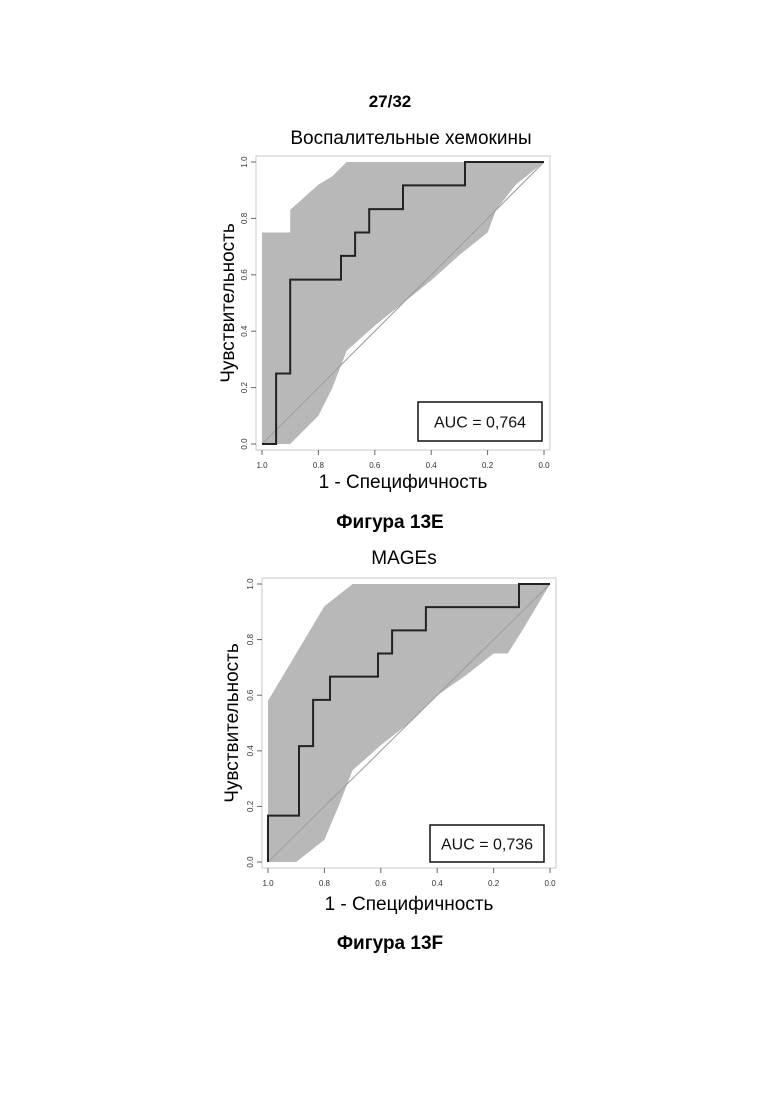 The height and width of the screenshot is (1103, 780). Describe the element at coordinates (390, 139) in the screenshot. I see `chart-title-inflammatory-chemokines: Воспалительные хемокины` at that location.